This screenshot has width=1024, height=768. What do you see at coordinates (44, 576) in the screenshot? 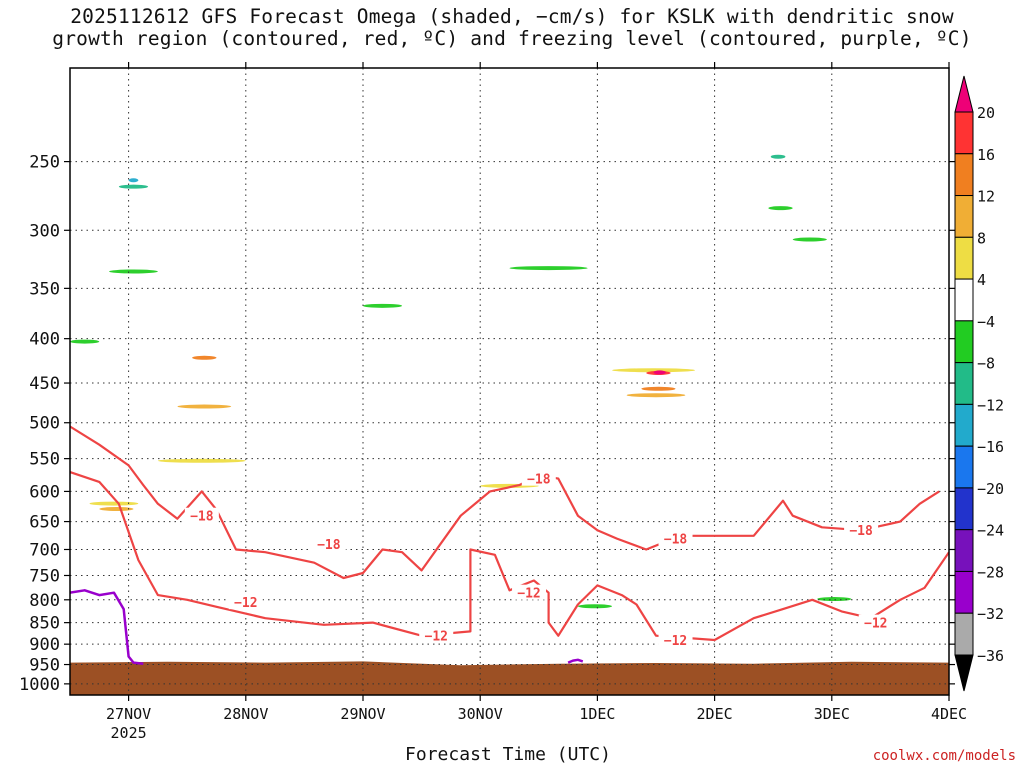
I see `pressure-tick-label: 750` at bounding box center [44, 576].